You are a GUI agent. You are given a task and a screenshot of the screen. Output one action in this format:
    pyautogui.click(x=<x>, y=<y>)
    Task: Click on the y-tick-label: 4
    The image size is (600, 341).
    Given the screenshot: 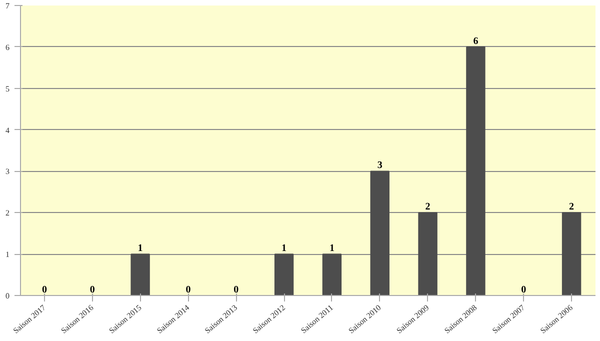 What is the action you would take?
    pyautogui.click(x=8, y=130)
    